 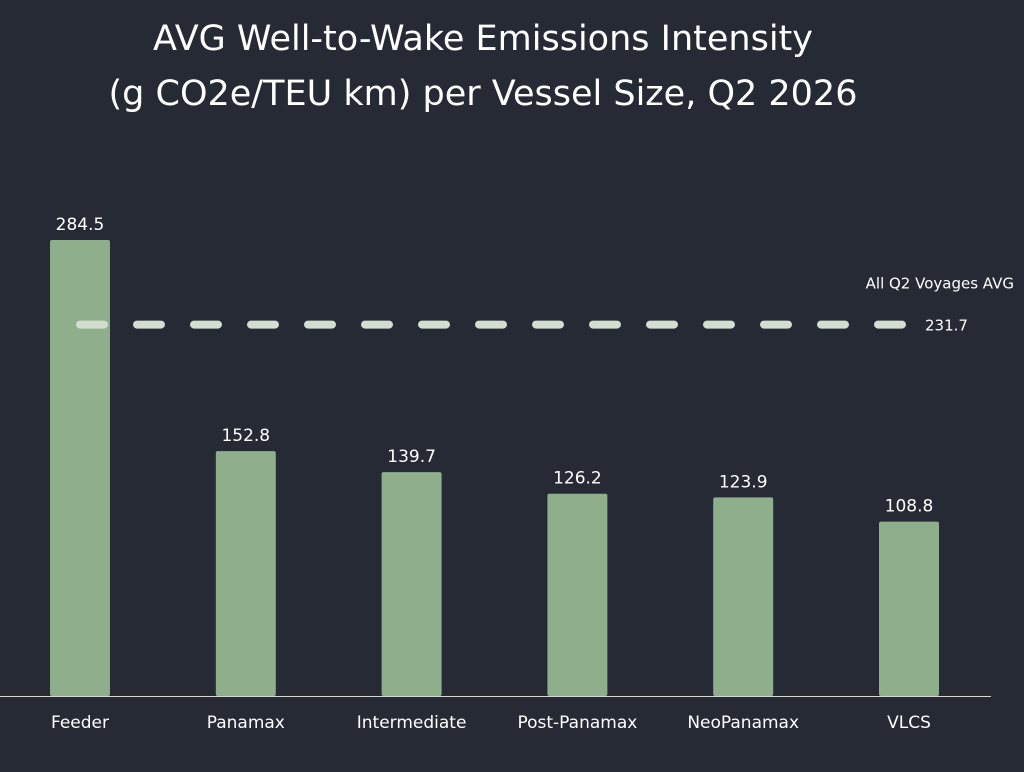 I want to click on category-label: Feeder, so click(x=80, y=723).